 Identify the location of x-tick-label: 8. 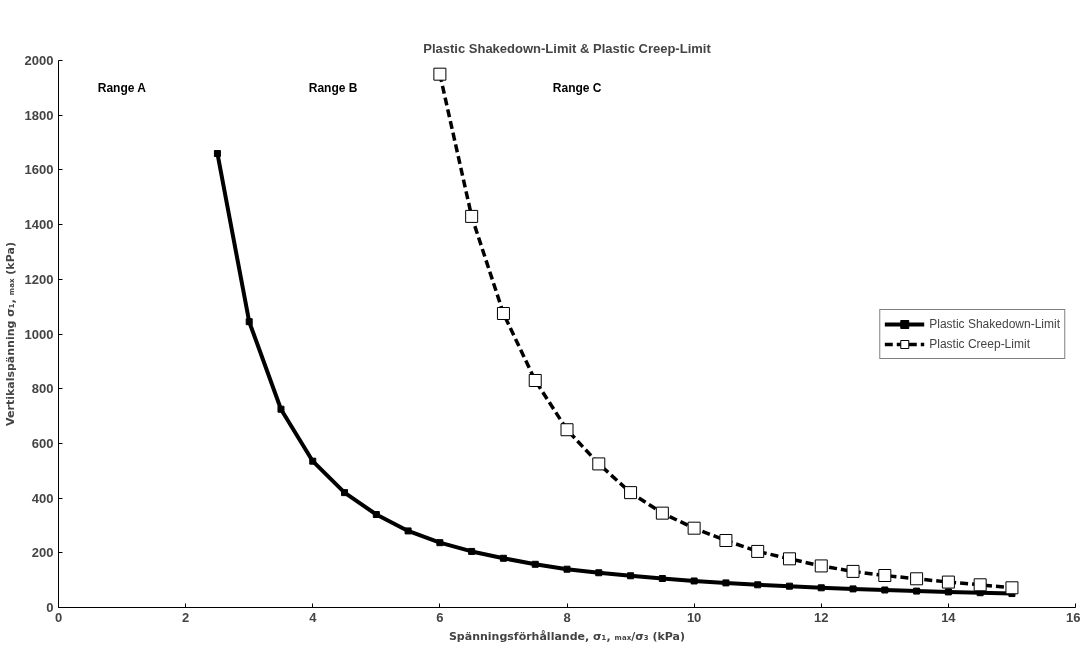
(567, 617).